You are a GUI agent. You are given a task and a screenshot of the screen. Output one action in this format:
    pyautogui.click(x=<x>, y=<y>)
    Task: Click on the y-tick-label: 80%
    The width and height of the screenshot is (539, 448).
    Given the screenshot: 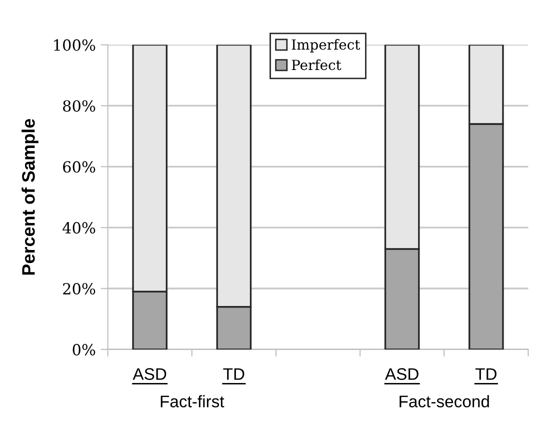 What is the action you would take?
    pyautogui.click(x=79, y=106)
    